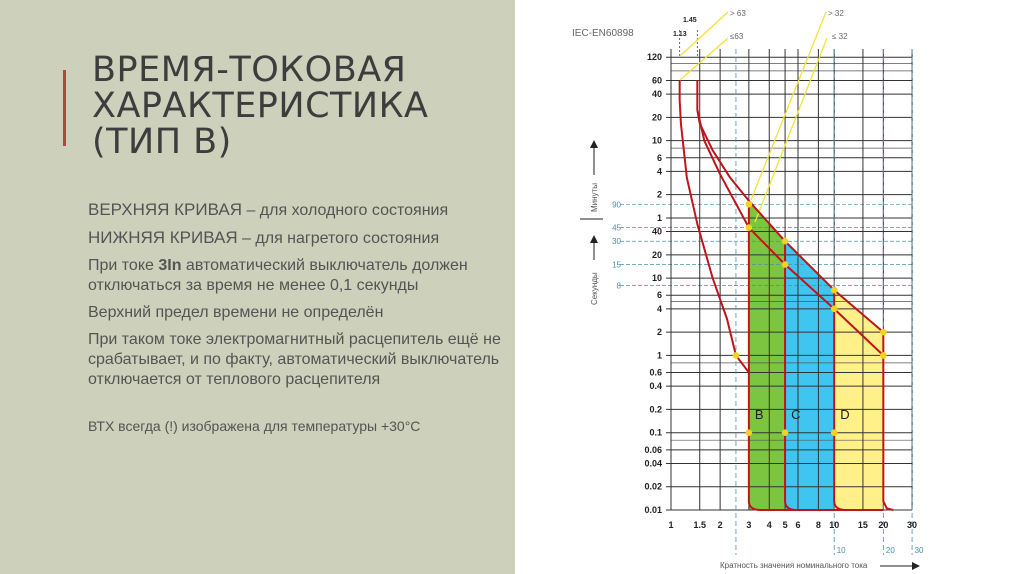  I want to click on x-tick-label: 2, so click(720, 525).